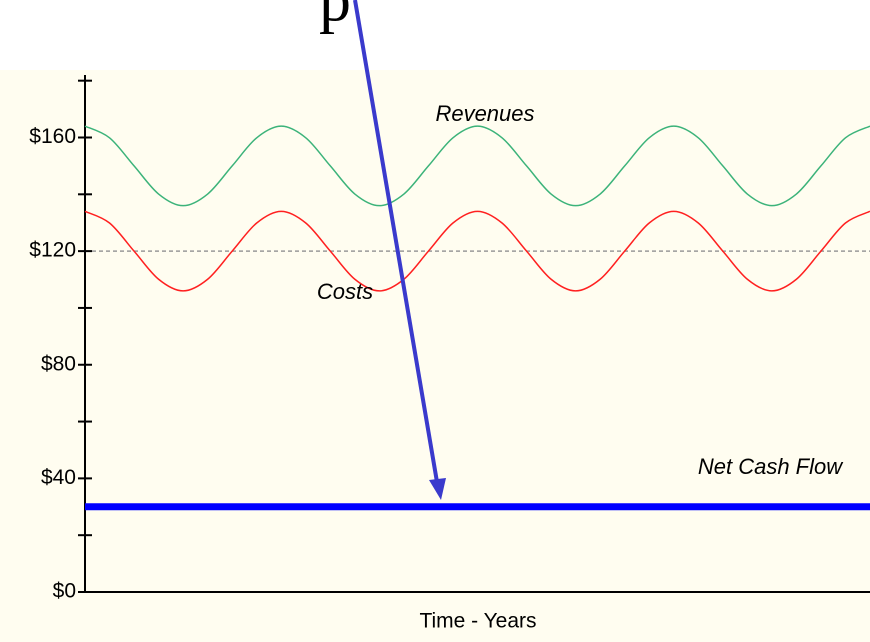 This screenshot has width=870, height=642. Describe the element at coordinates (58, 477) in the screenshot. I see `y-tick-label: $40` at that location.